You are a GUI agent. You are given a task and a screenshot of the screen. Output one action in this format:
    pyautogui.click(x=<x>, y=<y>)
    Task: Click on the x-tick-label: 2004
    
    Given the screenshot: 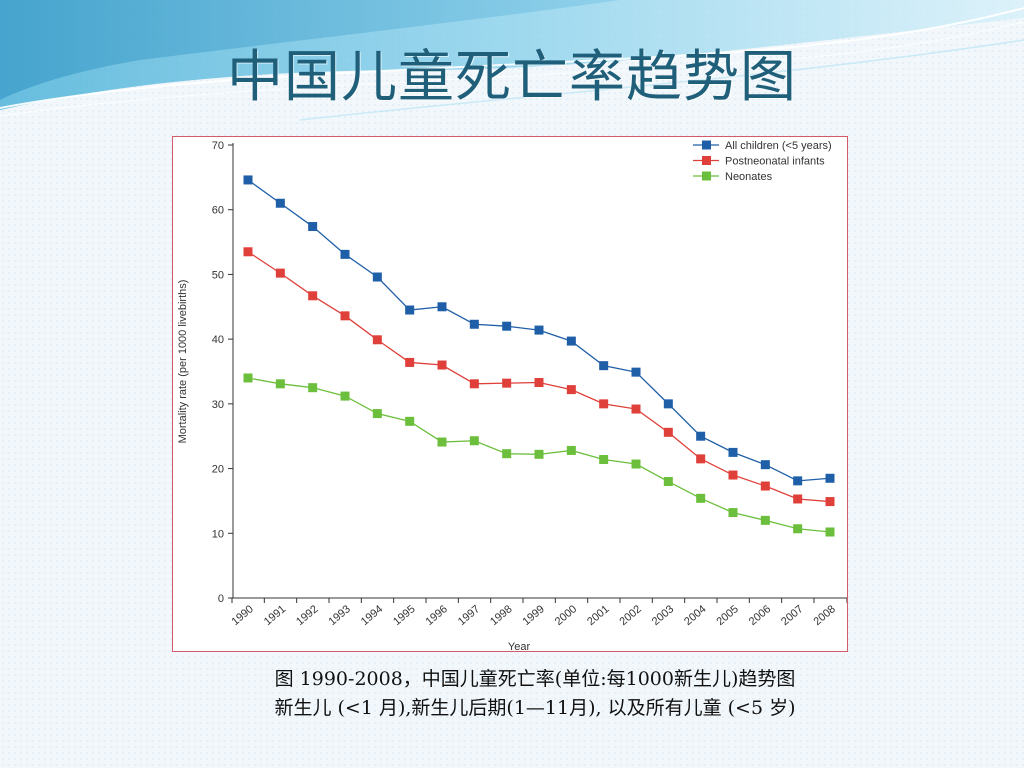 What is the action you would take?
    pyautogui.click(x=695, y=615)
    